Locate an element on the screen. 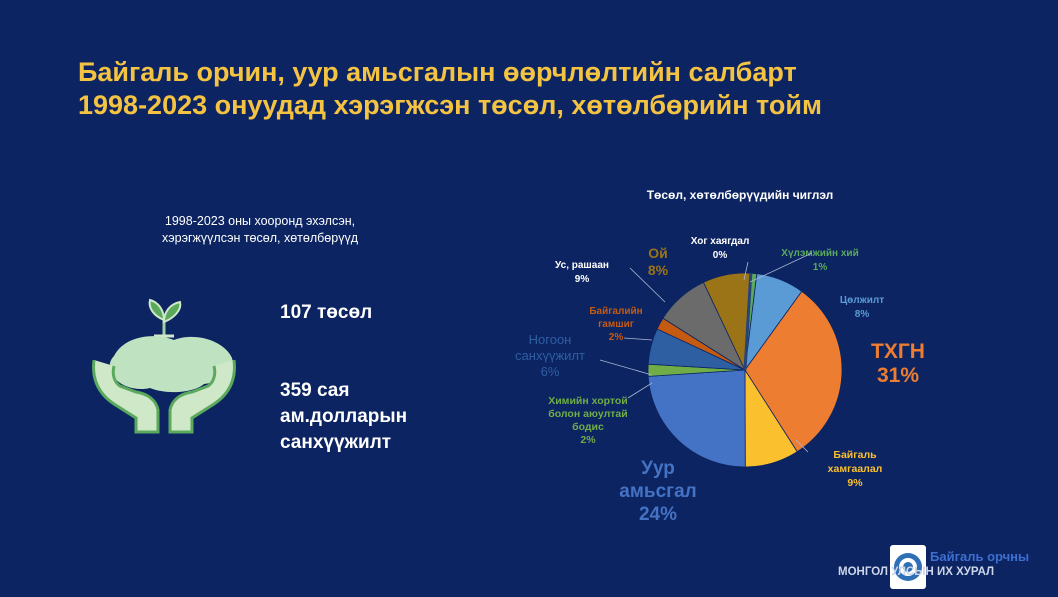  funding-line-3: санхүүжилт is located at coordinates (336, 442).